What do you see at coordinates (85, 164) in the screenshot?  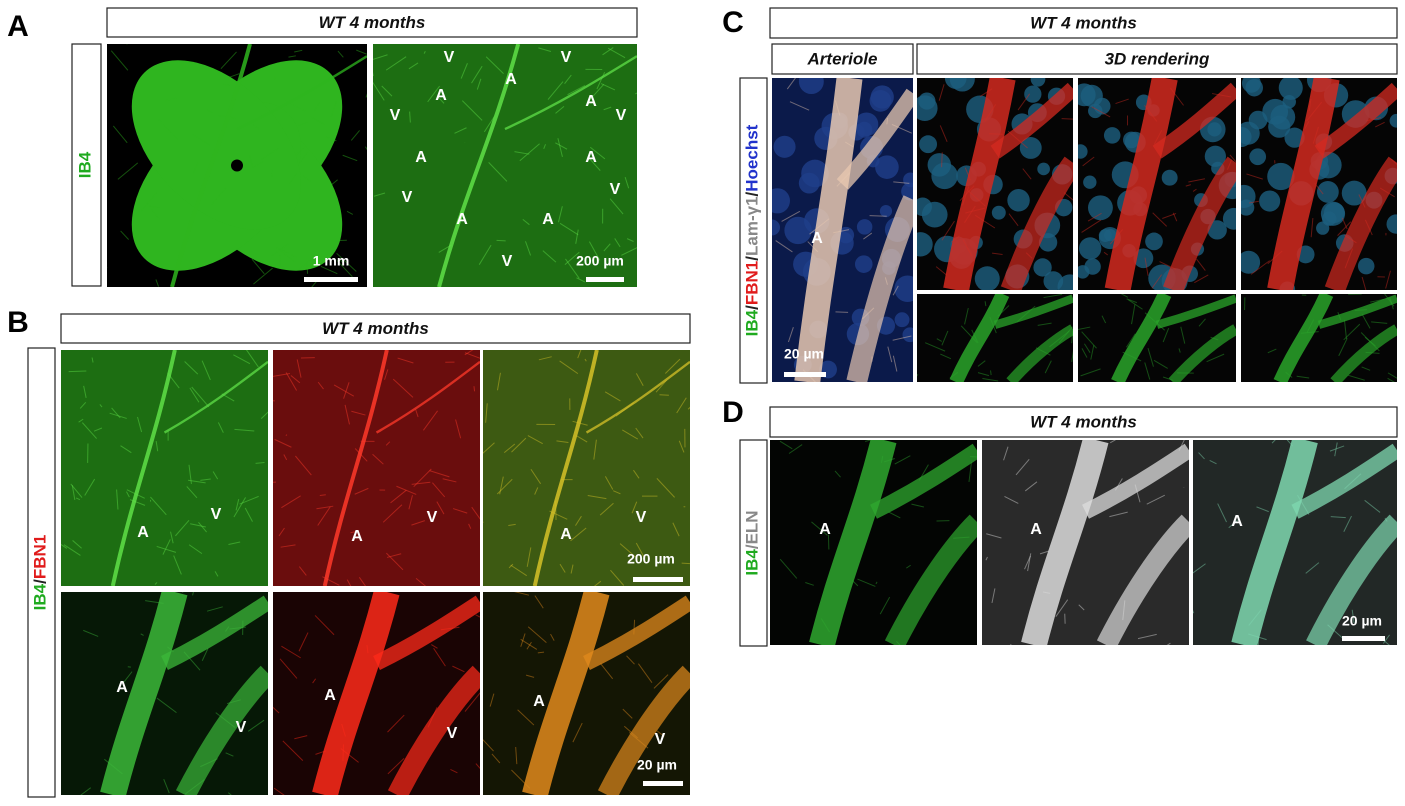 I see `side-label: IB4` at bounding box center [85, 164].